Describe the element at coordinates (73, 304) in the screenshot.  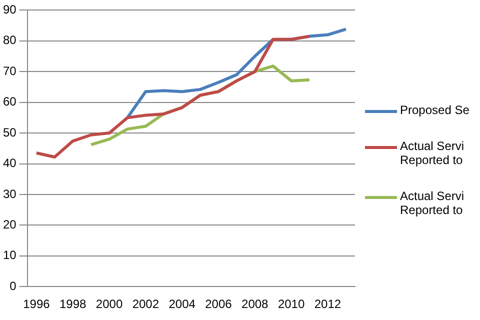
I see `x-tick-label: 1998` at that location.